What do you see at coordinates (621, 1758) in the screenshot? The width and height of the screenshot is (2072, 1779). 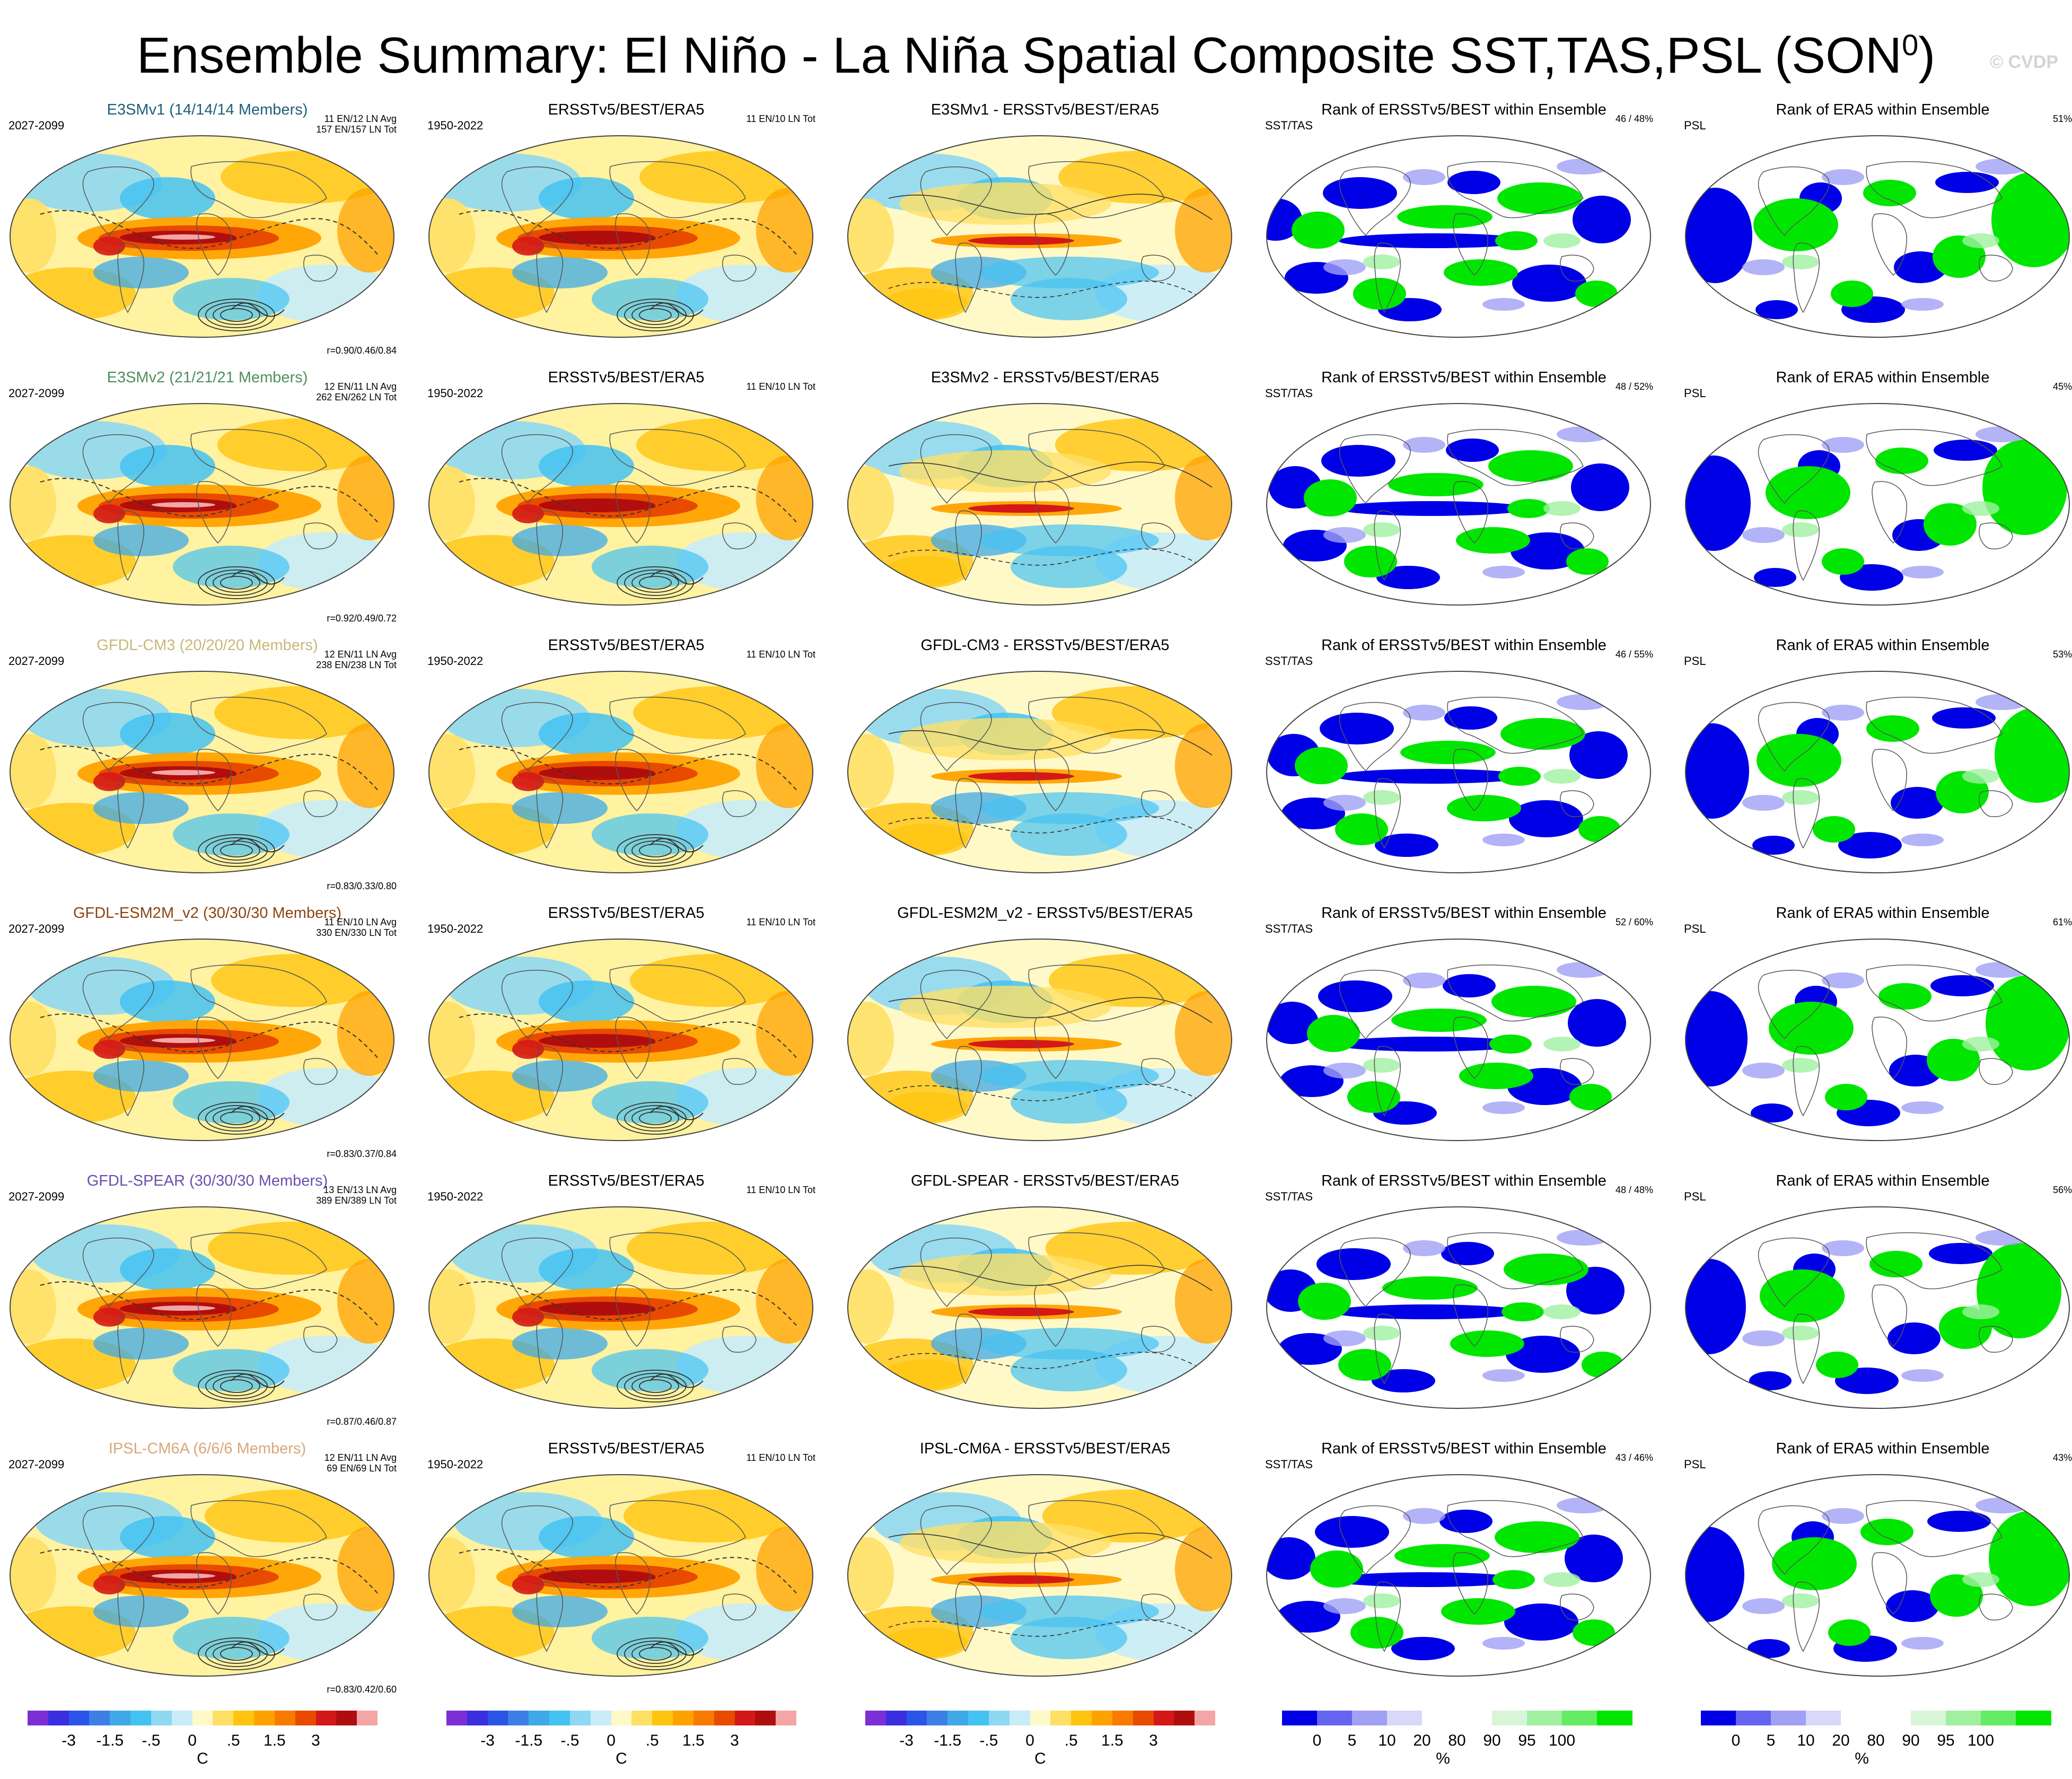 I see `colorbar-unit: C` at bounding box center [621, 1758].